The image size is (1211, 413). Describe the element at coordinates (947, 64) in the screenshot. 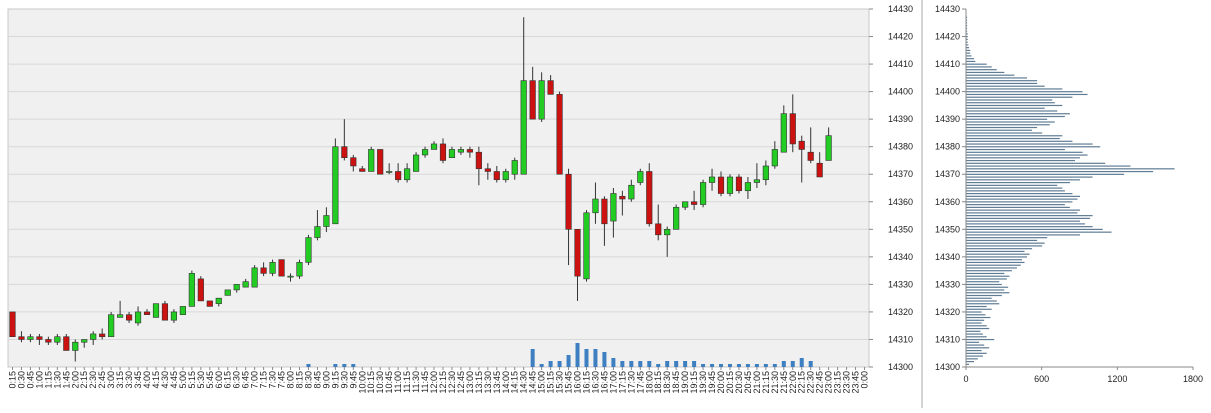

I see `profile-y-tick-label: 14410` at that location.